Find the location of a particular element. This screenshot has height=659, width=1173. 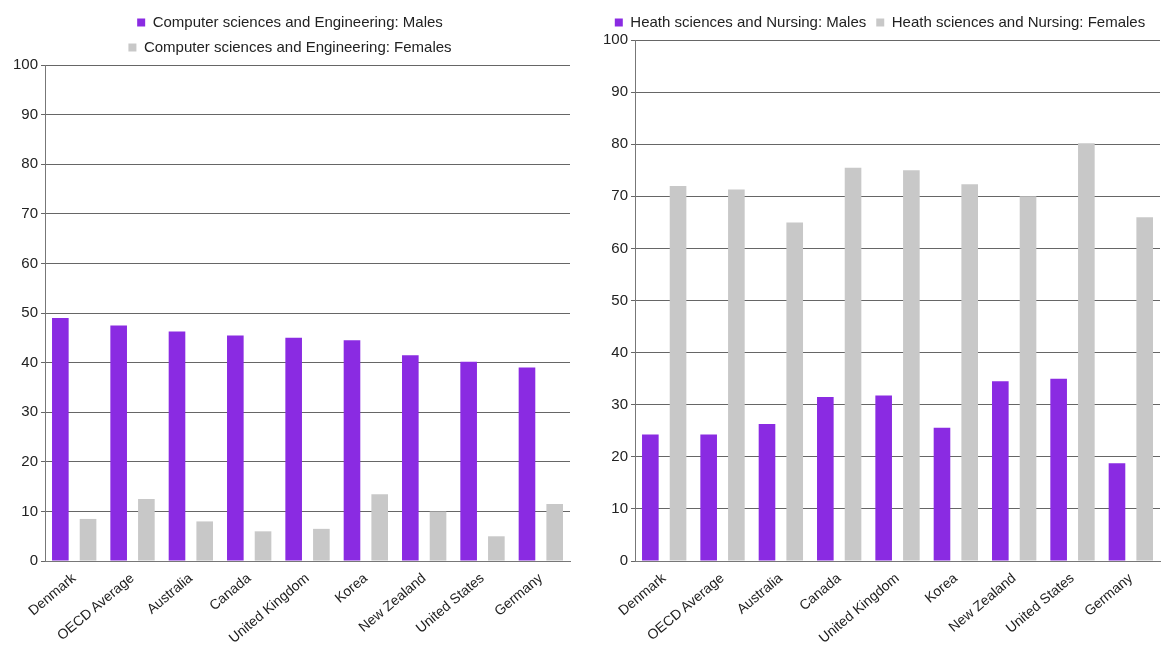

legend-label: Computer sciences and Engineering: Males is located at coordinates (297, 21).